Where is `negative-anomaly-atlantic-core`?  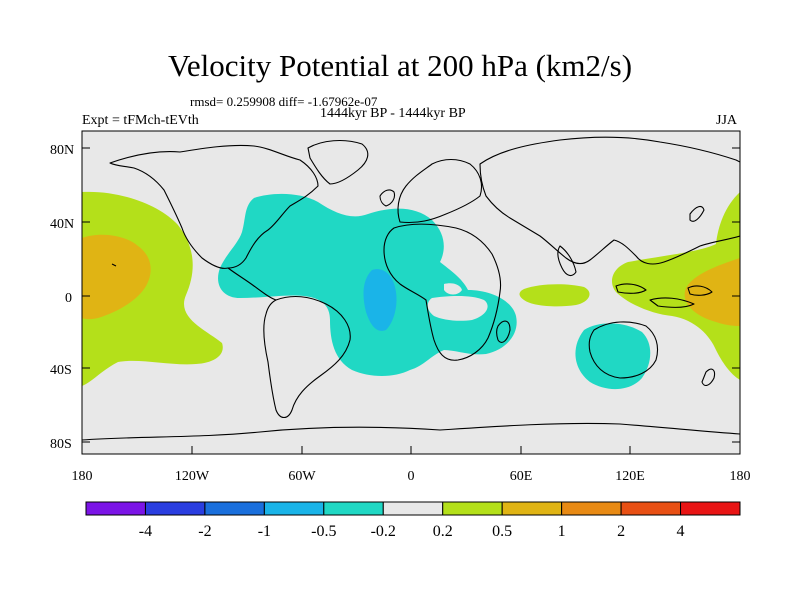 negative-anomaly-atlantic-core is located at coordinates (380, 300).